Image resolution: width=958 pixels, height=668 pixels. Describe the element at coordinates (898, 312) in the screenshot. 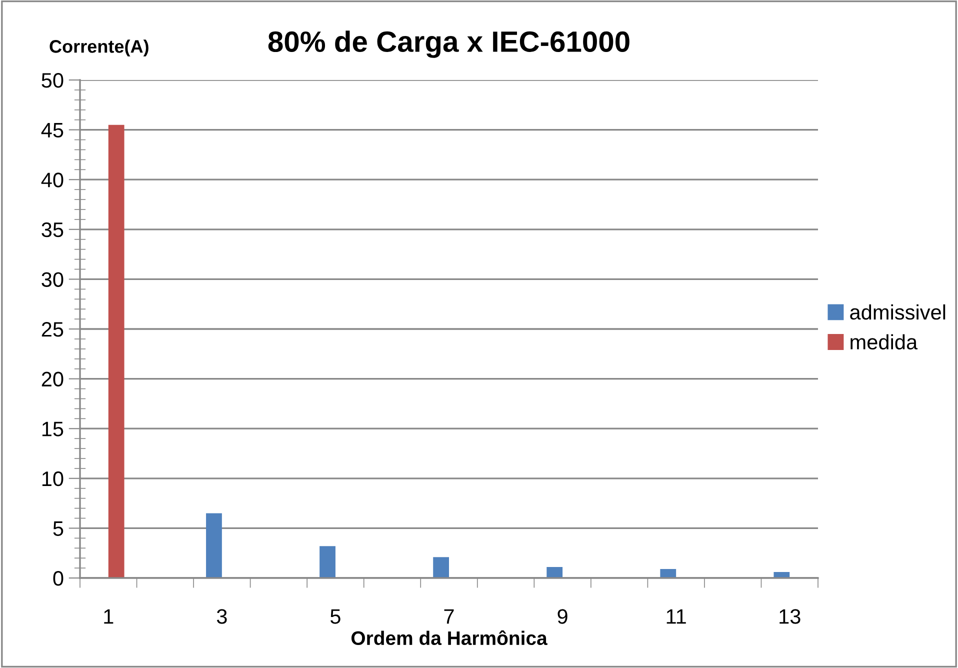

I see `legend-label: admissivel` at that location.